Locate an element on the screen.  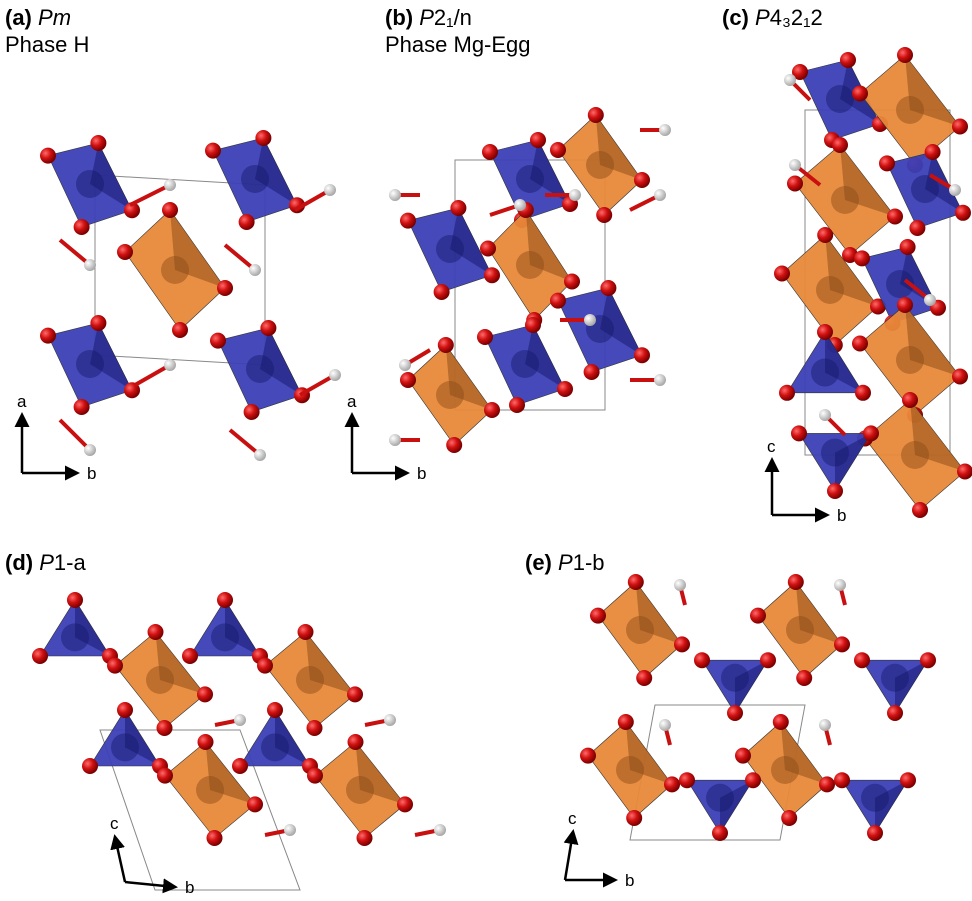
space-group-rest: 1-a is located at coordinates (70, 562).